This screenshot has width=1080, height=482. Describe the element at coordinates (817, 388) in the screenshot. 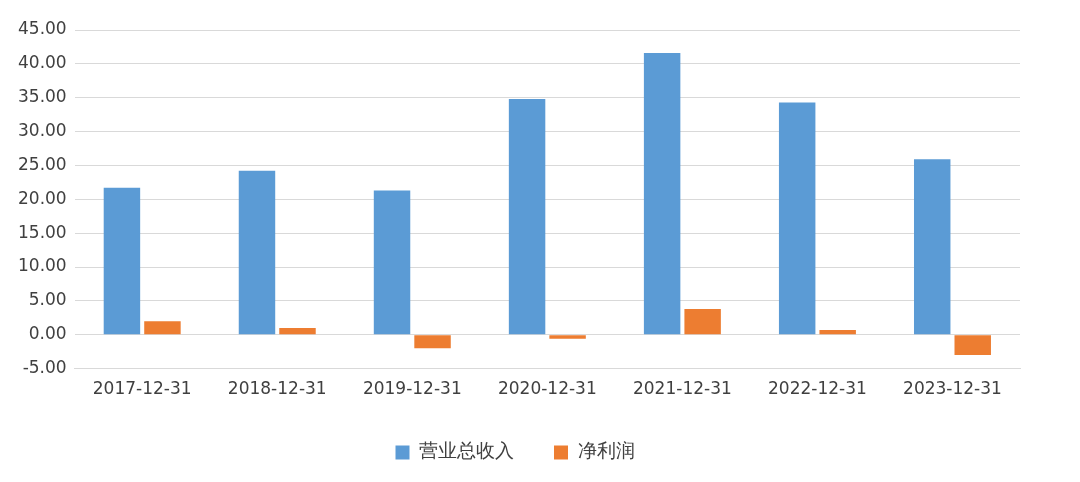

I see `x-tick-label: 2022-12-31` at that location.